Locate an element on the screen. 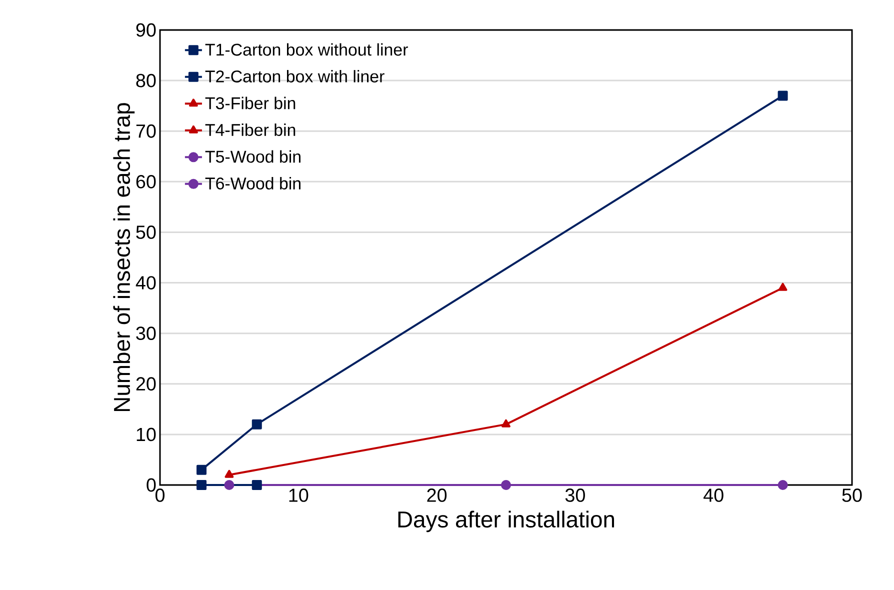 The height and width of the screenshot is (590, 894). y-tick-label: 0 is located at coordinates (151, 485).